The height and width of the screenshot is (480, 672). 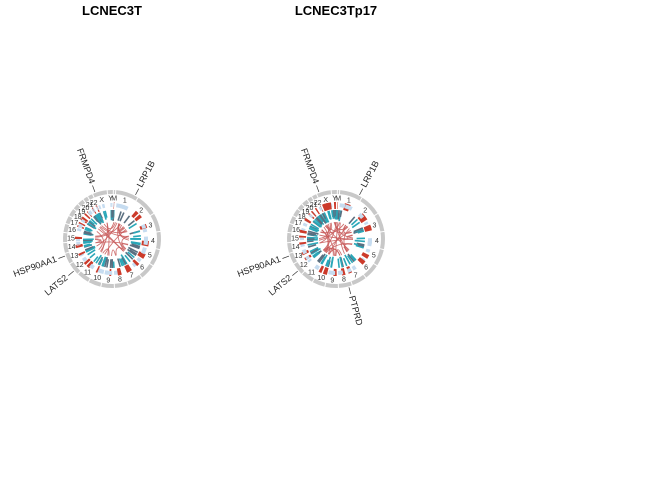 I want to click on gene-label: PTPRD, so click(x=356, y=311).